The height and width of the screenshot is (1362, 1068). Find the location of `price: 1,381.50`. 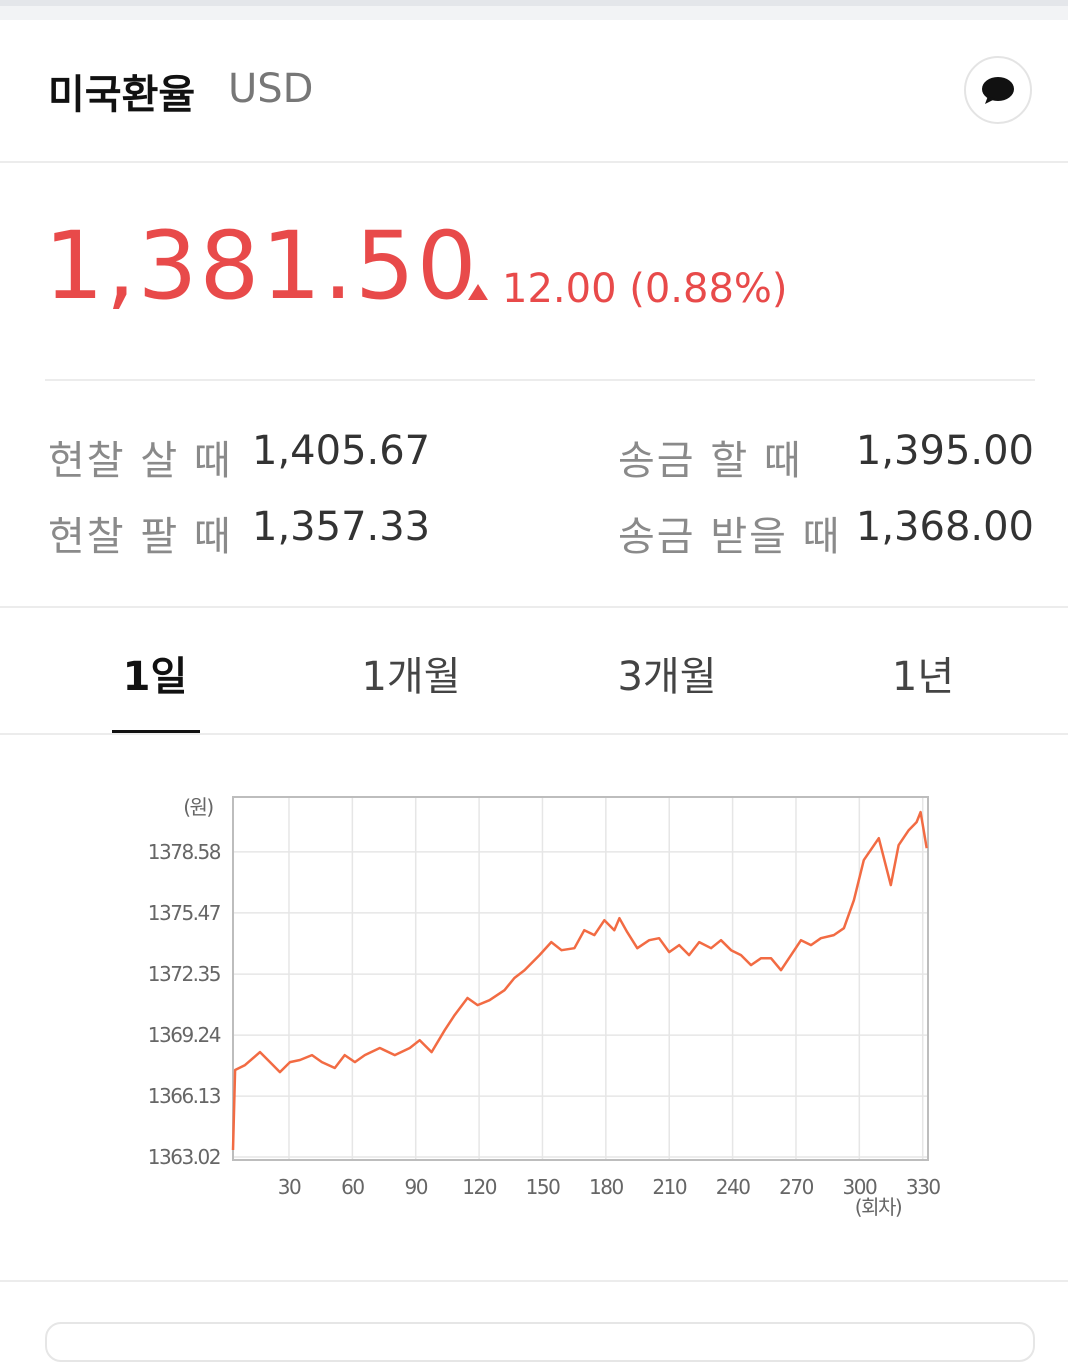

price: 1,381.50 is located at coordinates (261, 266).